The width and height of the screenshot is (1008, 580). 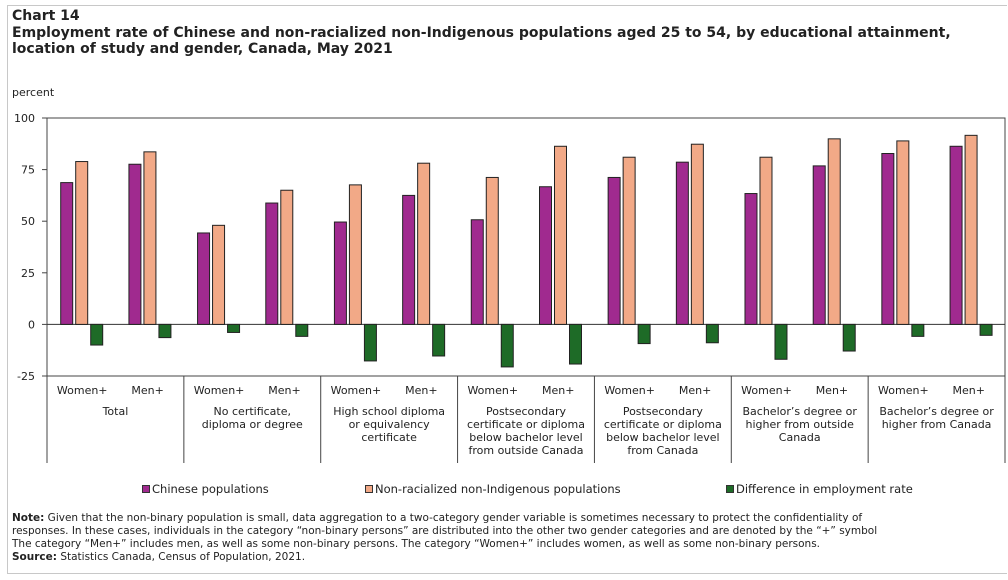 I want to click on category-label: higher from outside, so click(x=800, y=424).